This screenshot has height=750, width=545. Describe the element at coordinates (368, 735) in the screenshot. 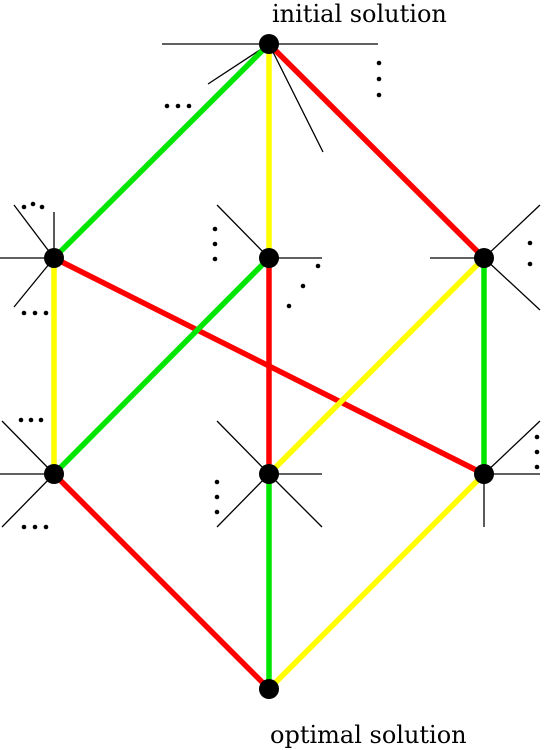

I see `optimal-solution-label: optimal solution` at that location.